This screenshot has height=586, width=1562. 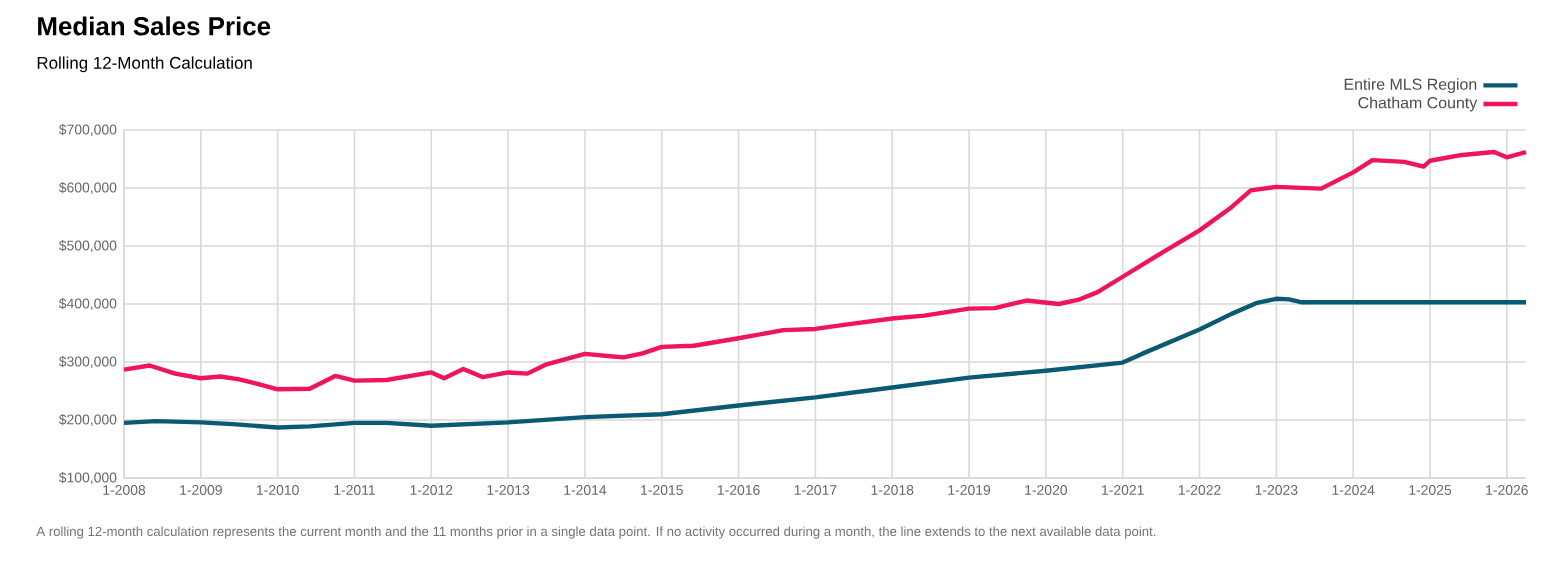 I want to click on chart-title: Median Sales Price, so click(x=154, y=26).